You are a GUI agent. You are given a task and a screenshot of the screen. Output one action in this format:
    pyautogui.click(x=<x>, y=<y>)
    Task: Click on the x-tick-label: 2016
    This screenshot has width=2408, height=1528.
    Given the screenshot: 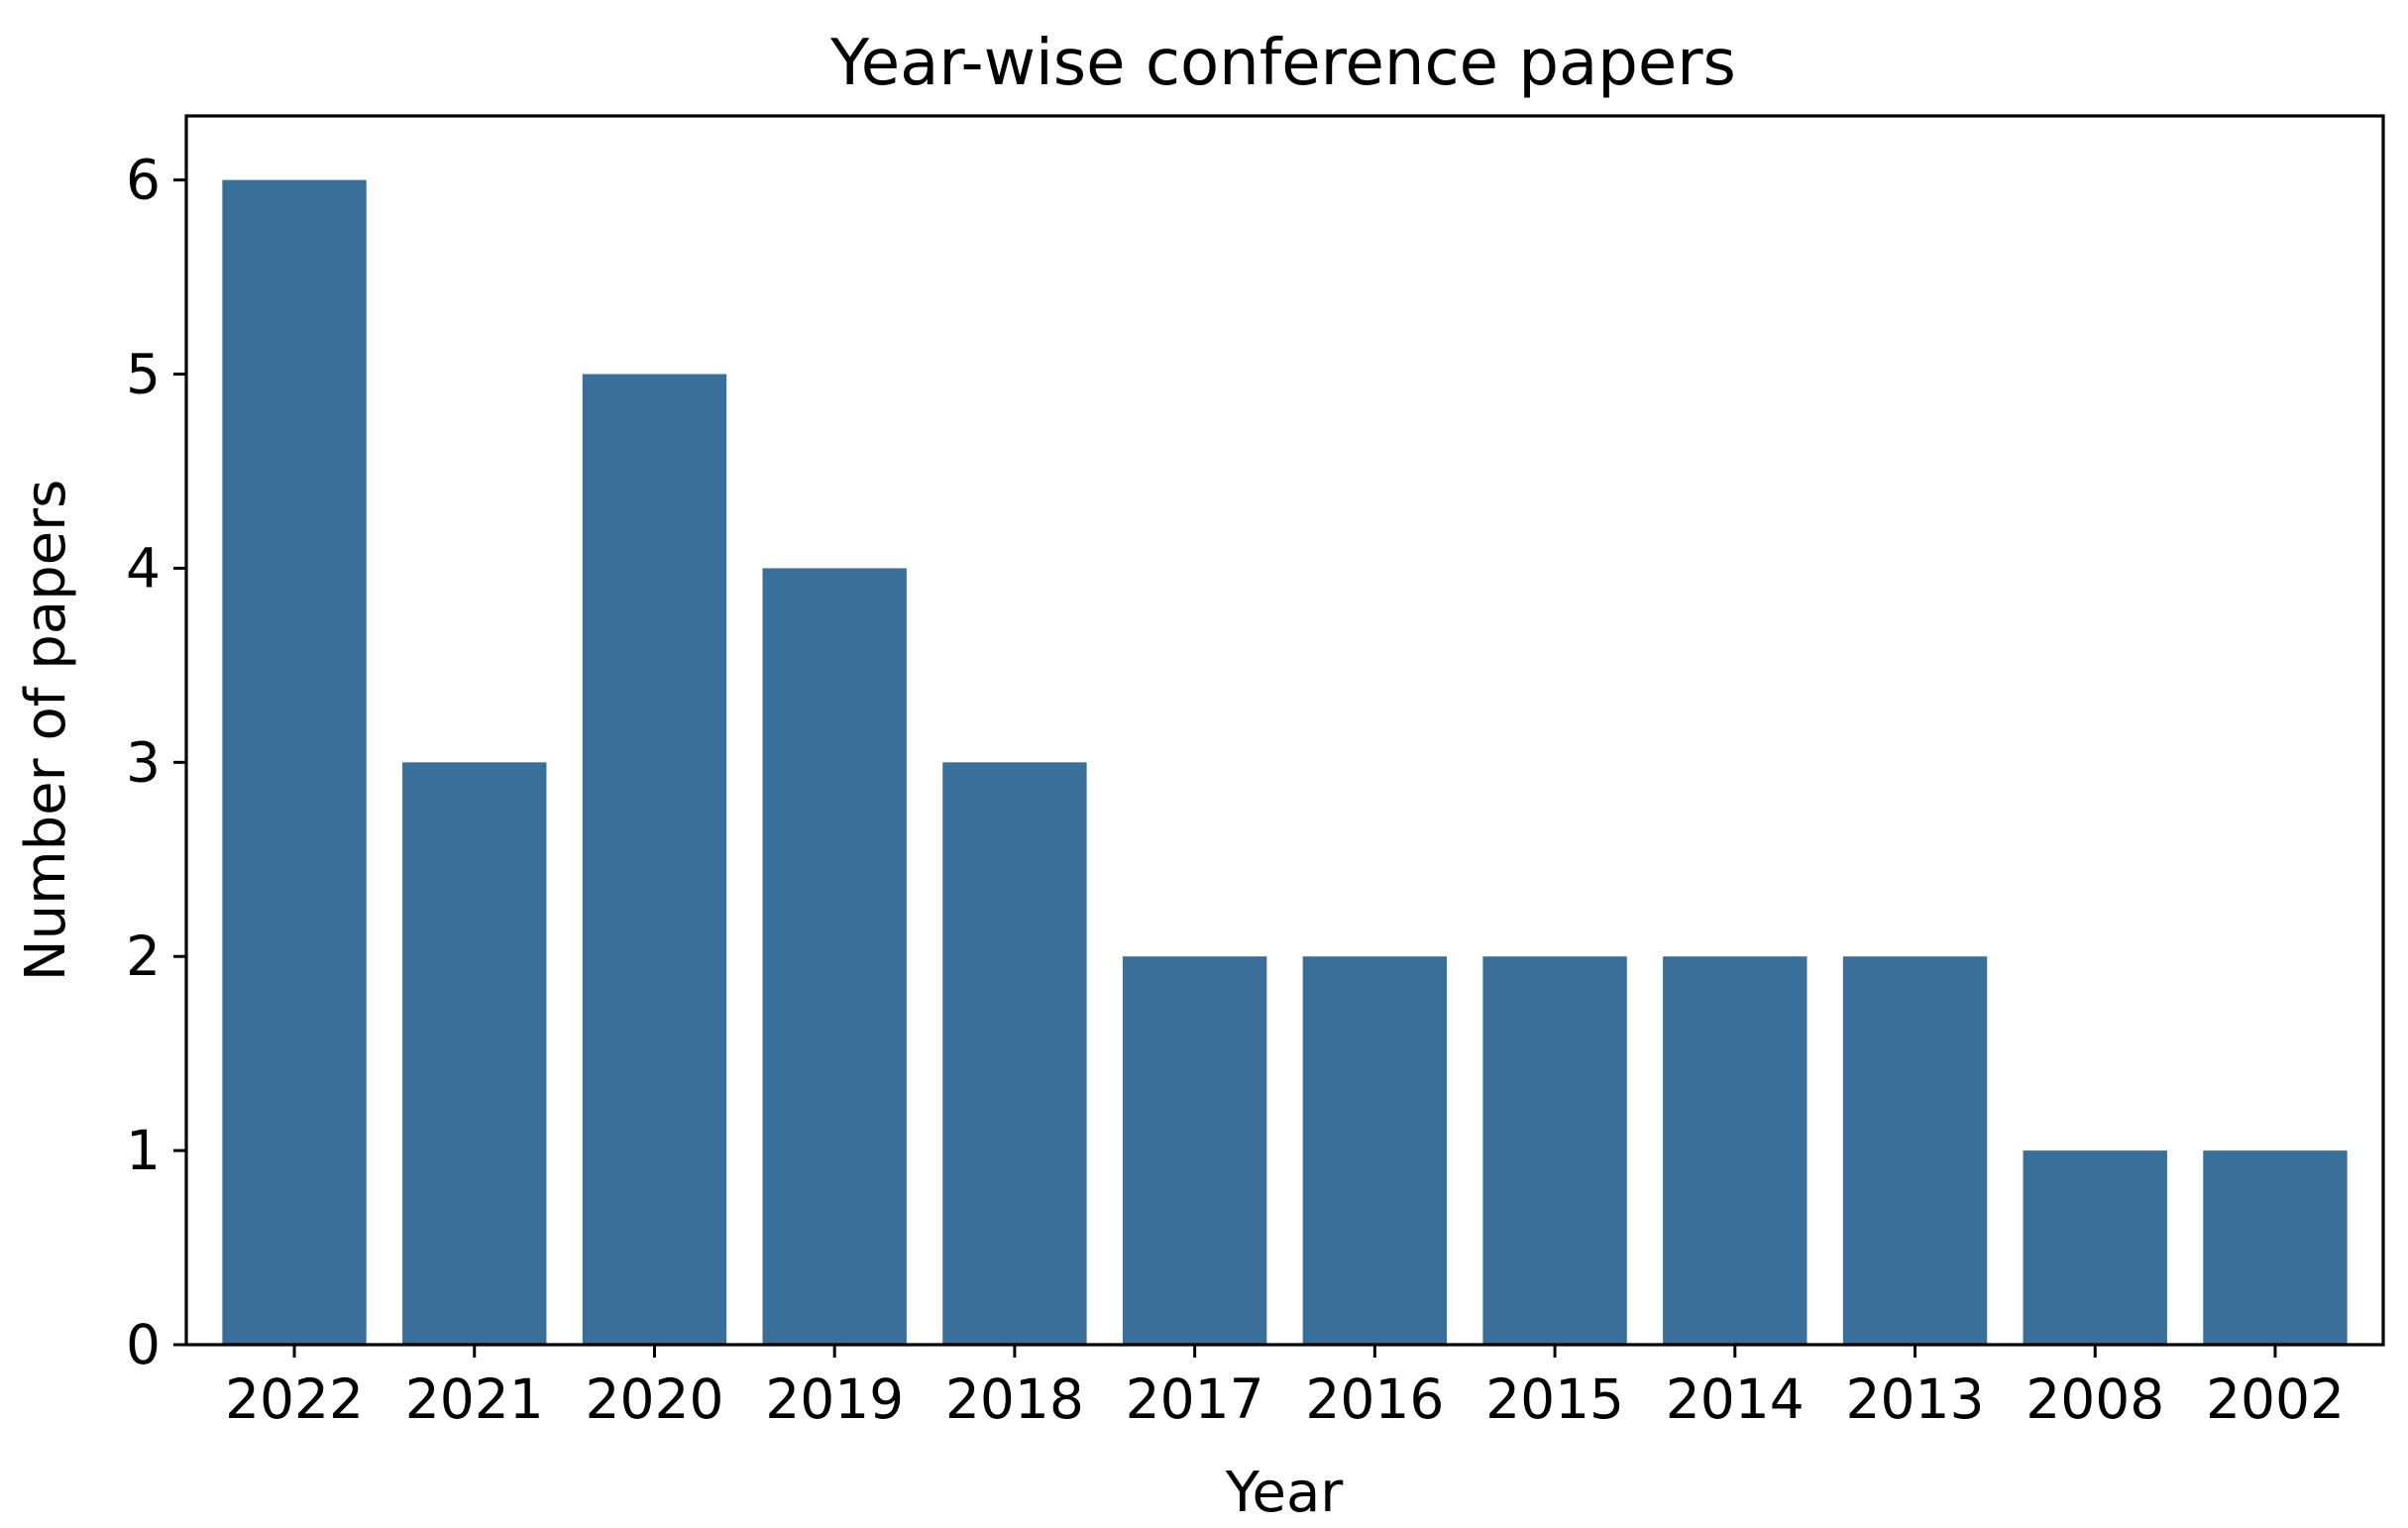 What is the action you would take?
    pyautogui.click(x=1374, y=1399)
    